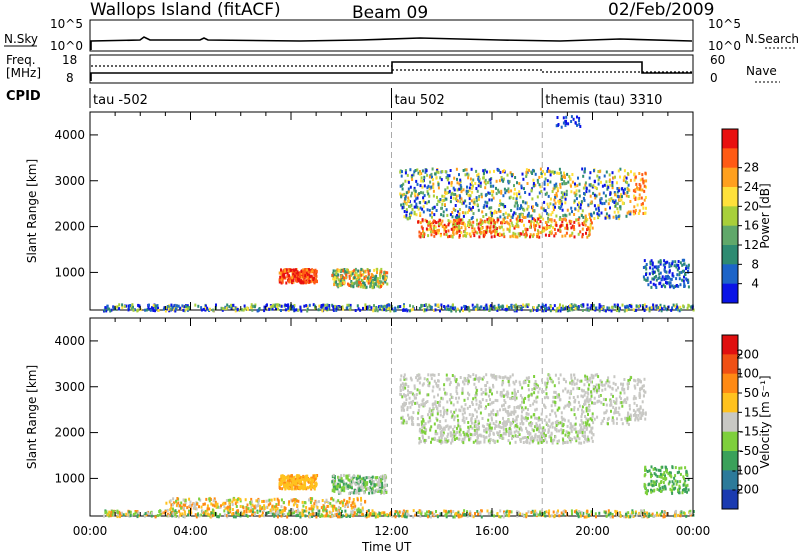  Describe the element at coordinates (69, 60) in the screenshot. I see `freq-tick-top: 18` at that location.